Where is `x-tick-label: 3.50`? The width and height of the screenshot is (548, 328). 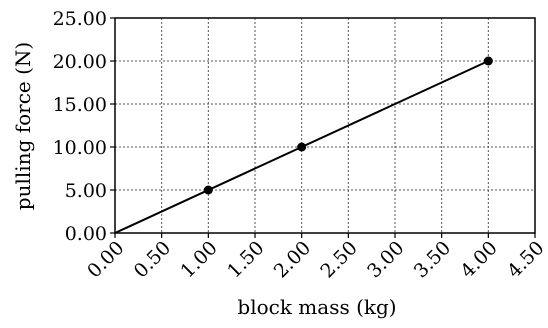
x-tick-label: 3.50 is located at coordinates (432, 259).